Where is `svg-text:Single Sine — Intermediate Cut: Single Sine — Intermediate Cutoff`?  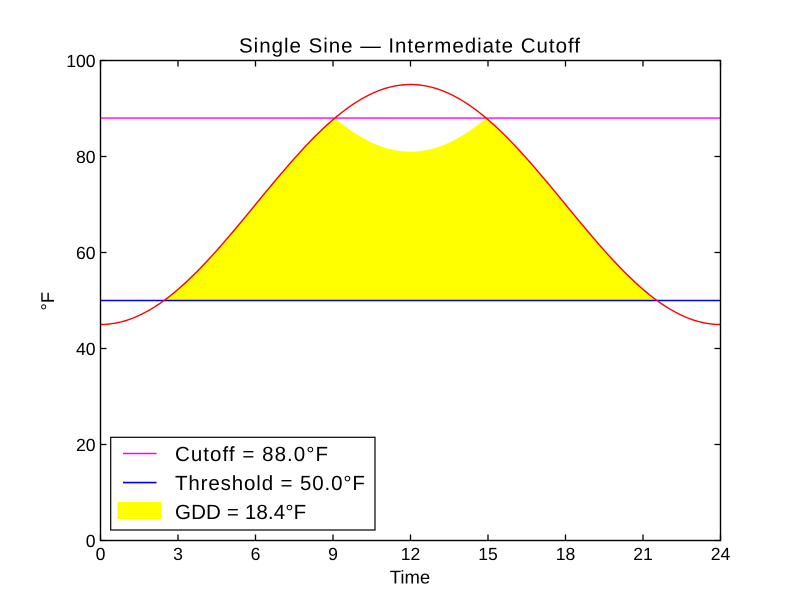 svg-text:Single Sine — Intermediate Cut: Single Sine — Intermediate Cutoff is located at coordinates (410, 45).